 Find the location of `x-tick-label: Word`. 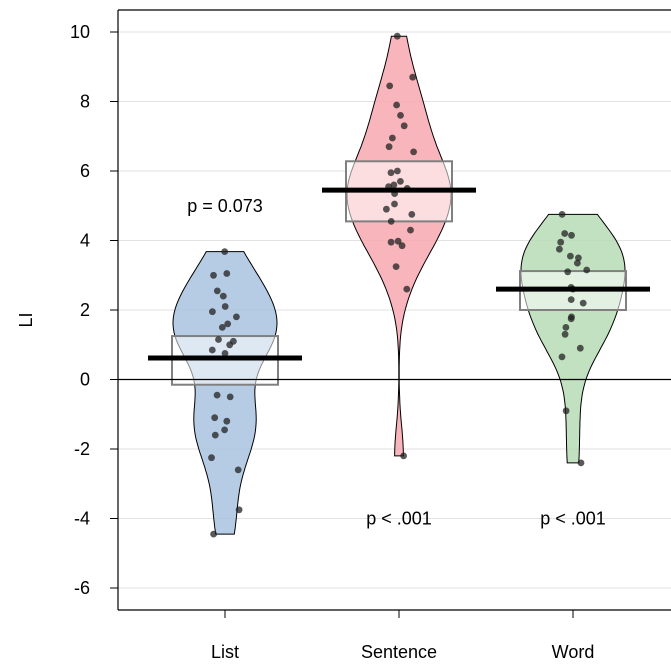

x-tick-label: Word is located at coordinates (573, 652).